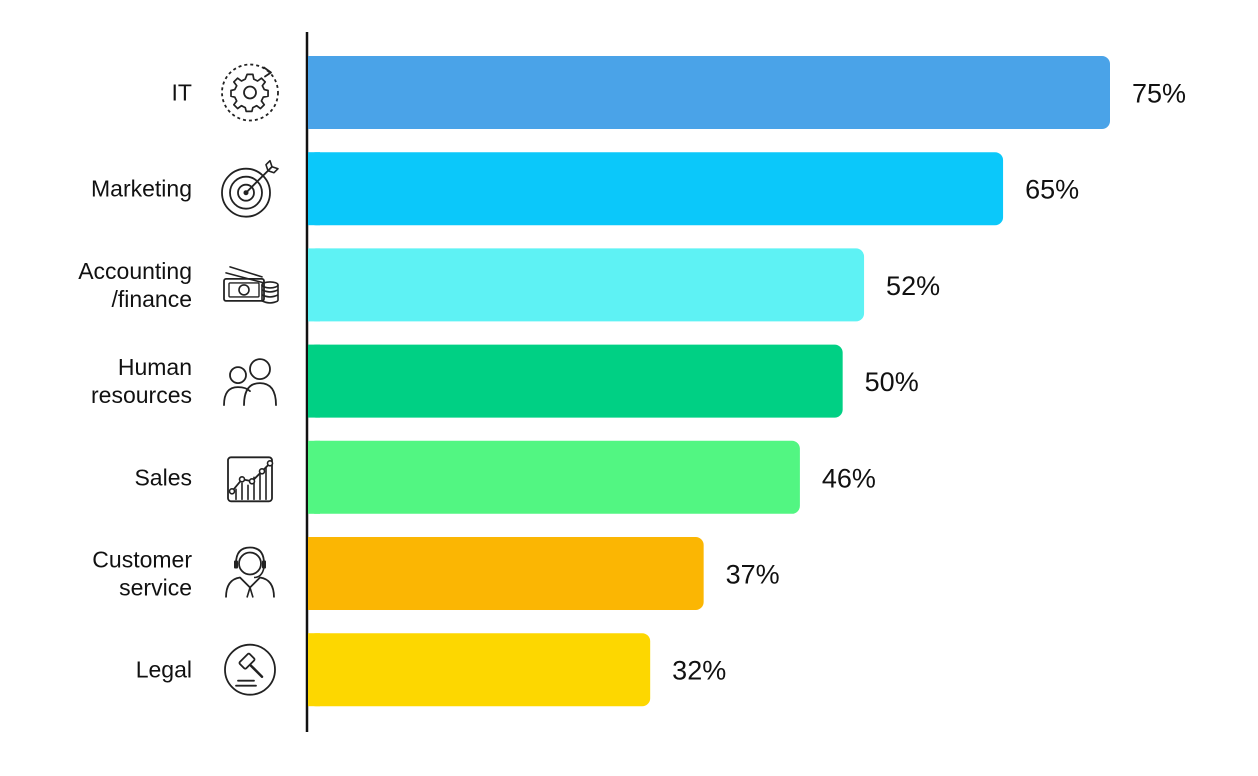 Image resolution: width=1258 pixels, height=776 pixels. Describe the element at coordinates (135, 271) in the screenshot. I see `category-label-line: Accounting` at that location.